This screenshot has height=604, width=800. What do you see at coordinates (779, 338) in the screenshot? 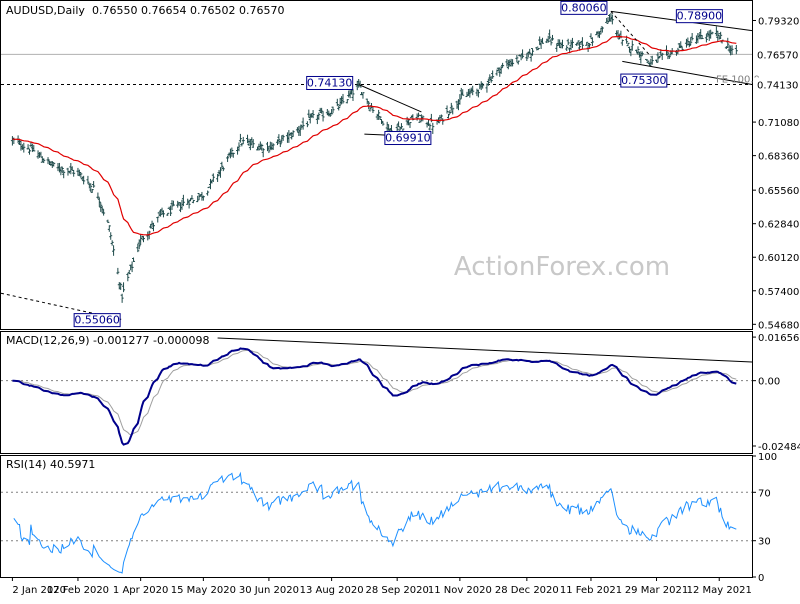
I see `macd-y-tick-label: 0.016567` at bounding box center [779, 338].